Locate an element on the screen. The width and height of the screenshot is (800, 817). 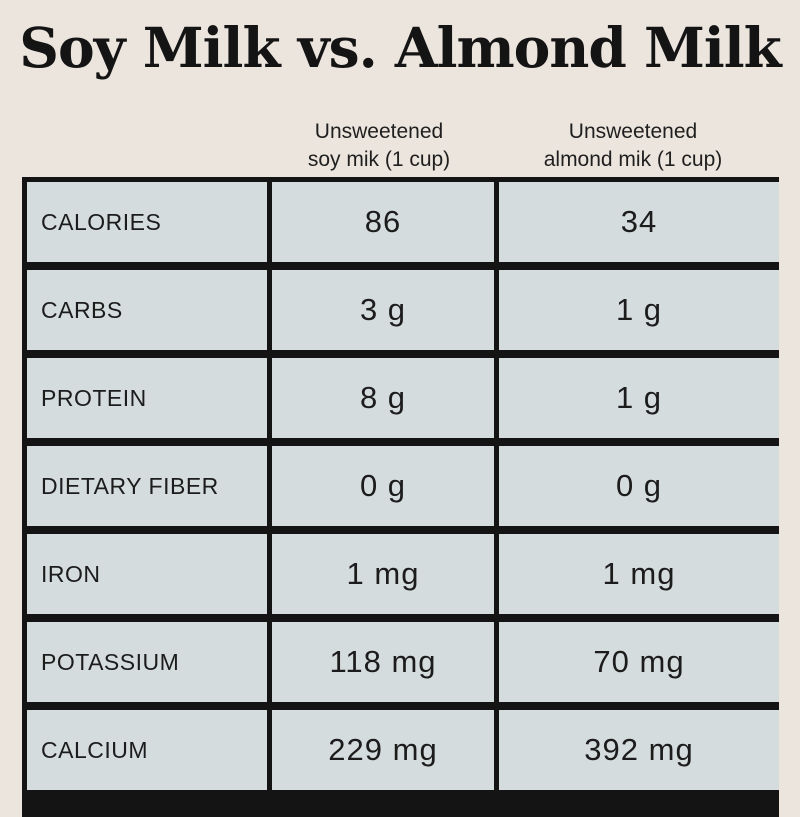
soy-value-cell: 3 g is located at coordinates (383, 310).